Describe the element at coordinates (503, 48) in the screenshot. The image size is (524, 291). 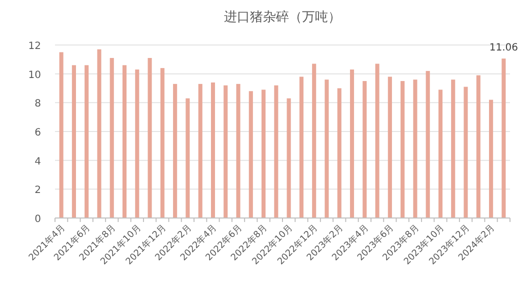
I see `data-label: 11.06` at that location.